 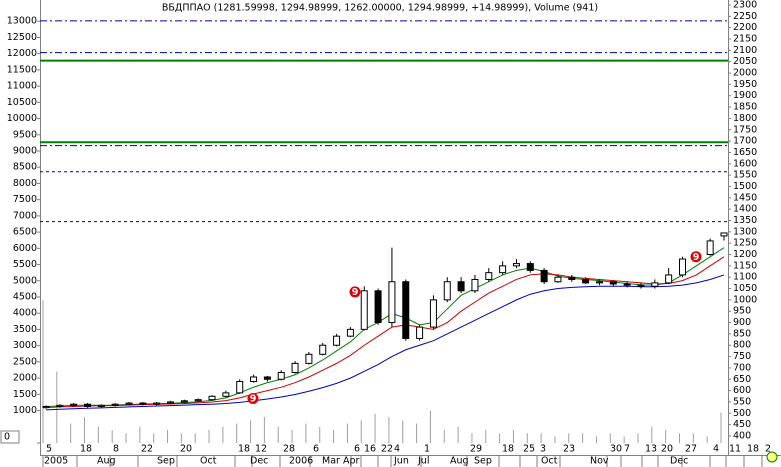 I want to click on y2-tick-label: 700, so click(x=742, y=367).